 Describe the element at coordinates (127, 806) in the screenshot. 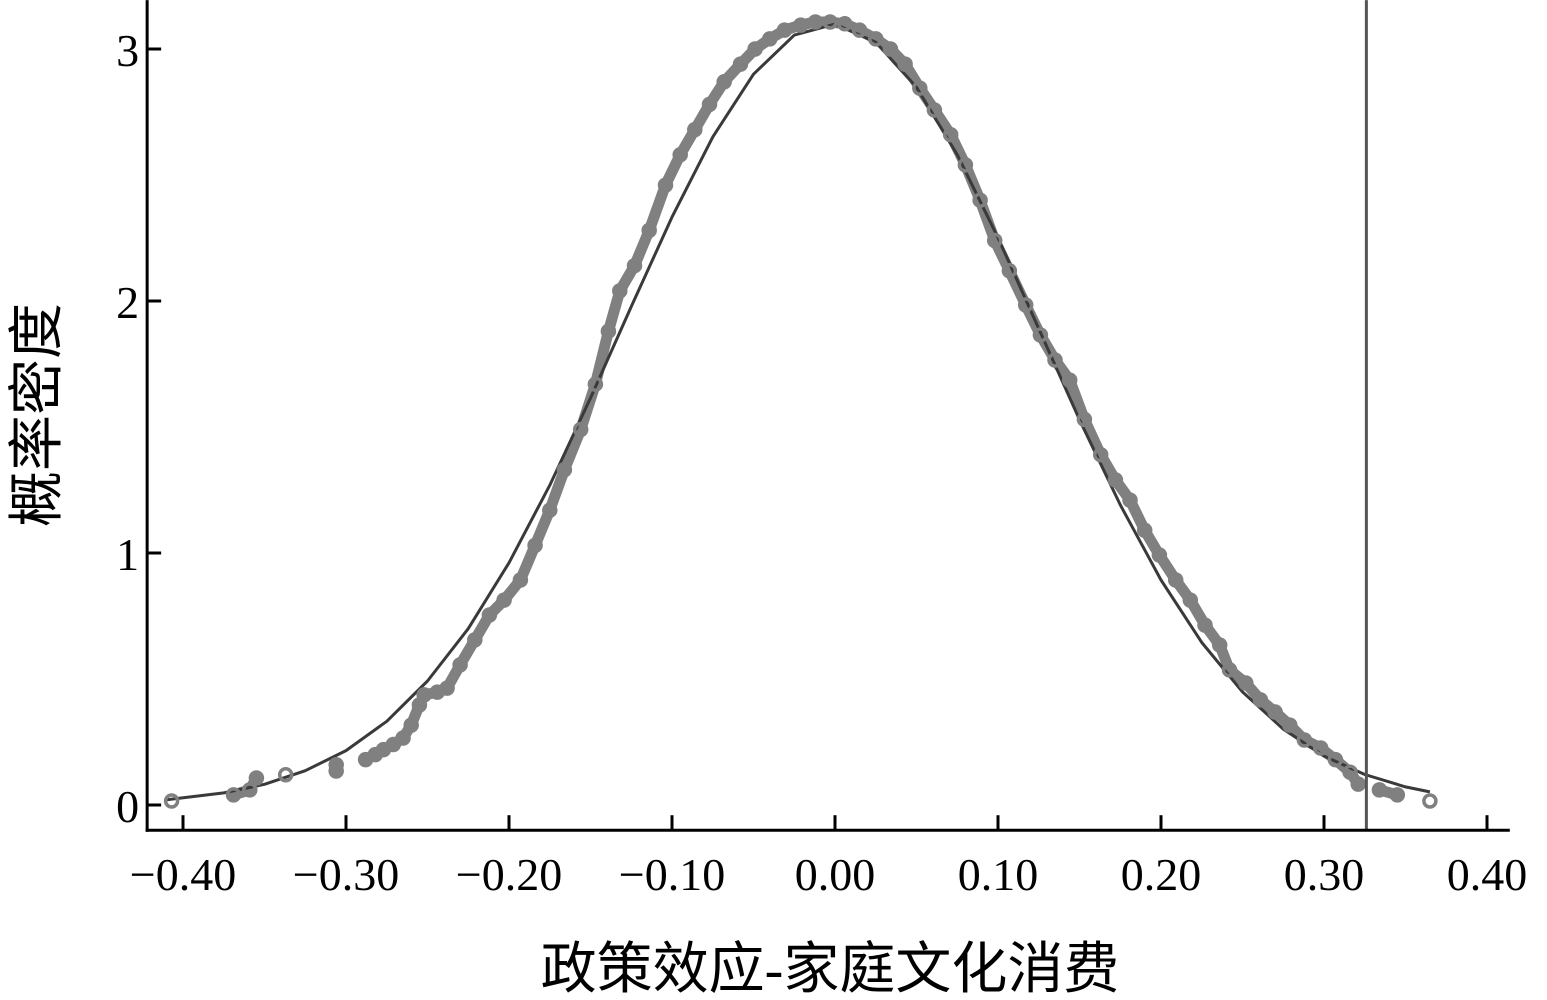

I see `y-tick-label: 0` at that location.